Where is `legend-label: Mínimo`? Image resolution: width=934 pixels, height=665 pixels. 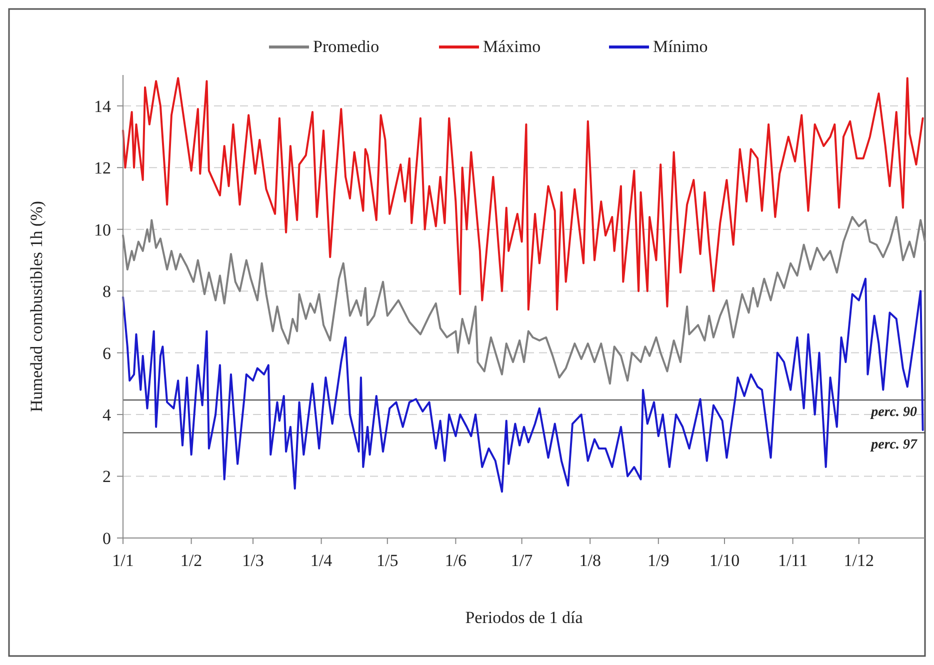
legend-label: Mínimo is located at coordinates (680, 46).